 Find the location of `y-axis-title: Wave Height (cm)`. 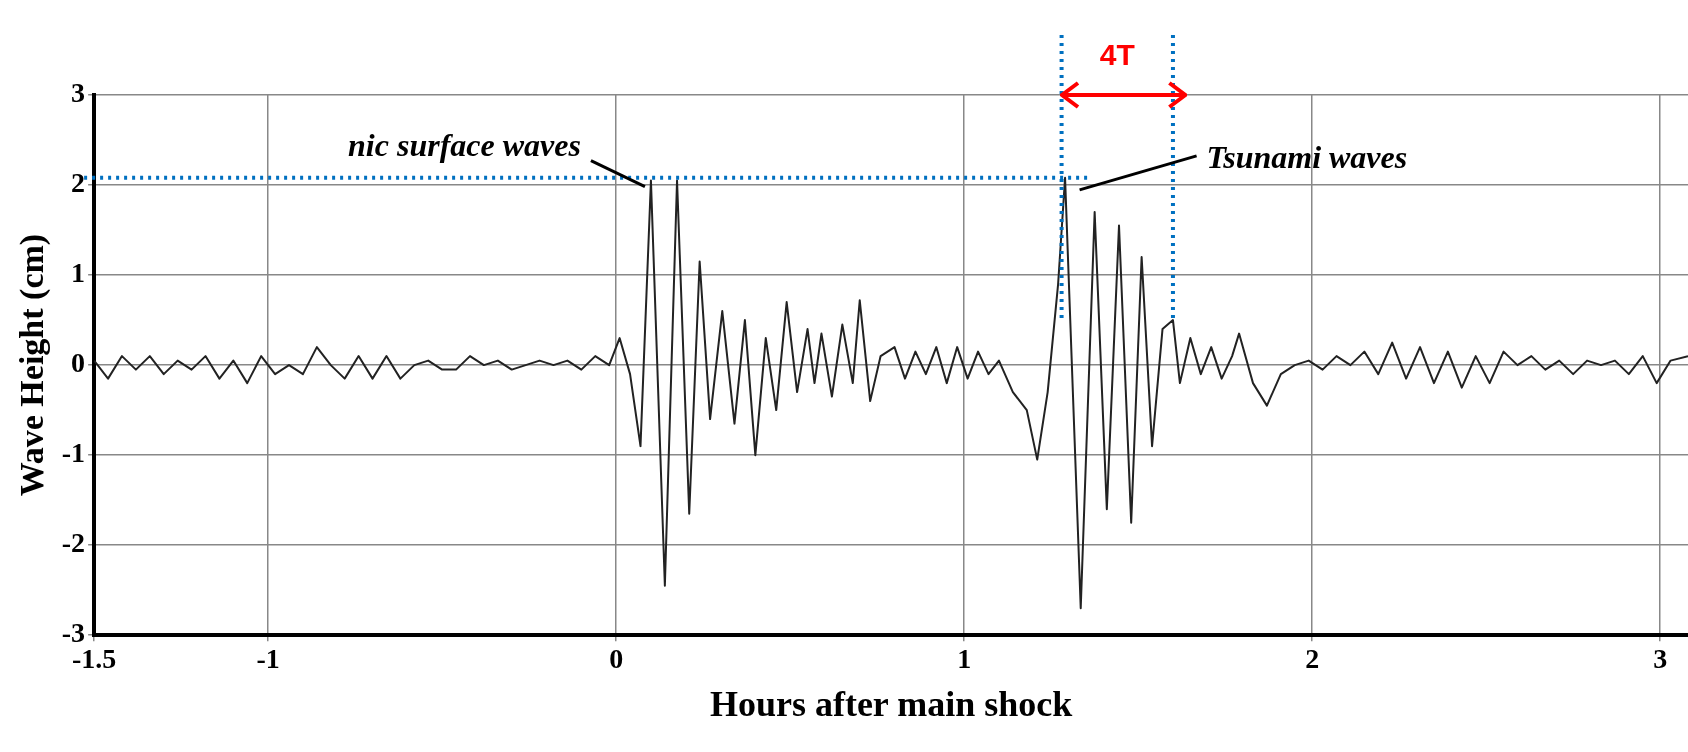

y-axis-title: Wave Height (cm) is located at coordinates (32, 365).